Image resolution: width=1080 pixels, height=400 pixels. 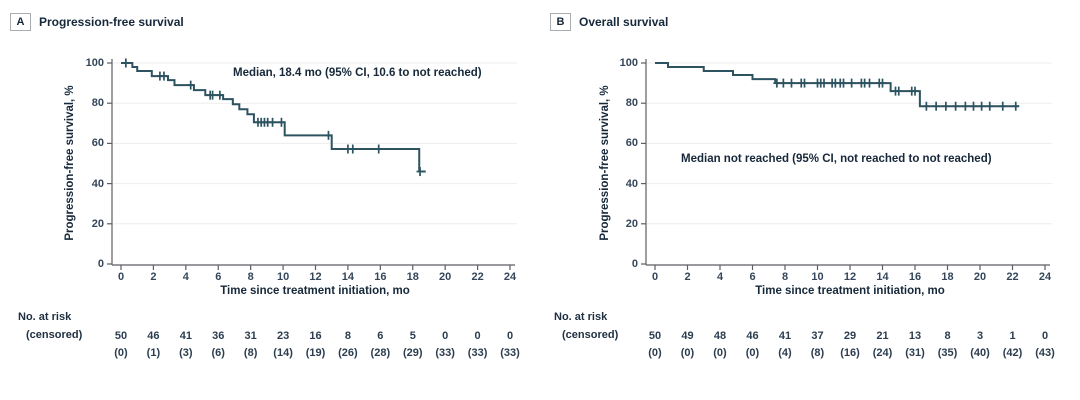 What do you see at coordinates (560, 22) in the screenshot?
I see `panel-b-letter-badge: B` at bounding box center [560, 22].